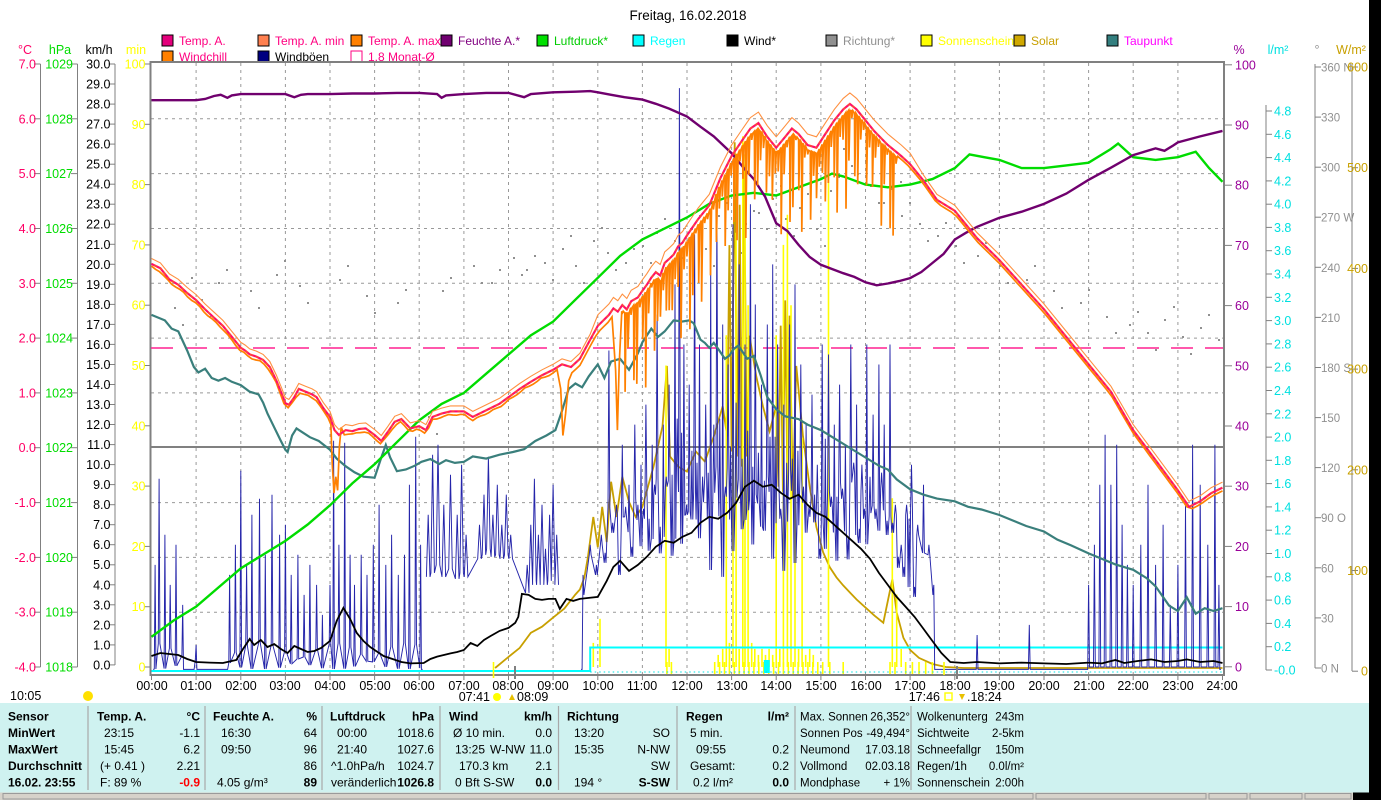 The image size is (1381, 800). Describe the element at coordinates (98, 325) in the screenshot. I see `svg-text: 17.0` at that location.